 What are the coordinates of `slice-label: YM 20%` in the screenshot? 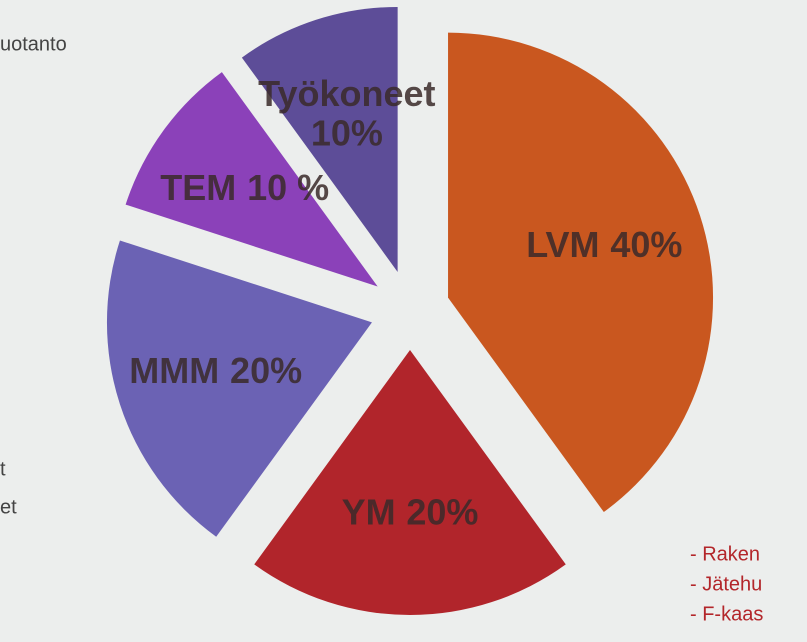 It's located at (410, 511).